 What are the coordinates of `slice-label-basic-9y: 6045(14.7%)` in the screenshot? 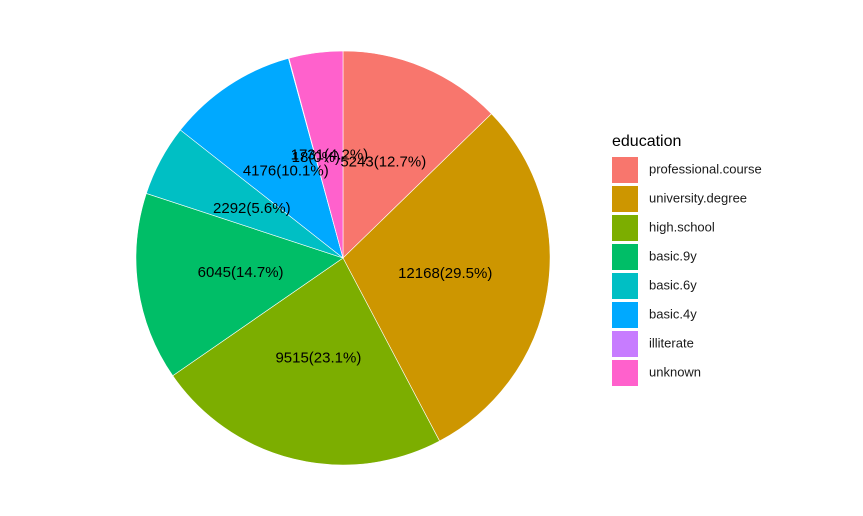 It's located at (241, 272).